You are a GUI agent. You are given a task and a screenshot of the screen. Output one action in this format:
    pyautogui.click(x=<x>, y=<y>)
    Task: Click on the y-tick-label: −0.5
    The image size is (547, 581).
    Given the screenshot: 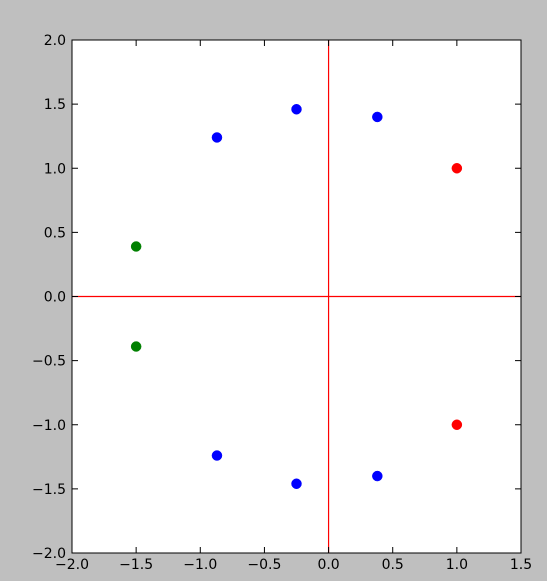 What is the action you would take?
    pyautogui.click(x=49, y=362)
    